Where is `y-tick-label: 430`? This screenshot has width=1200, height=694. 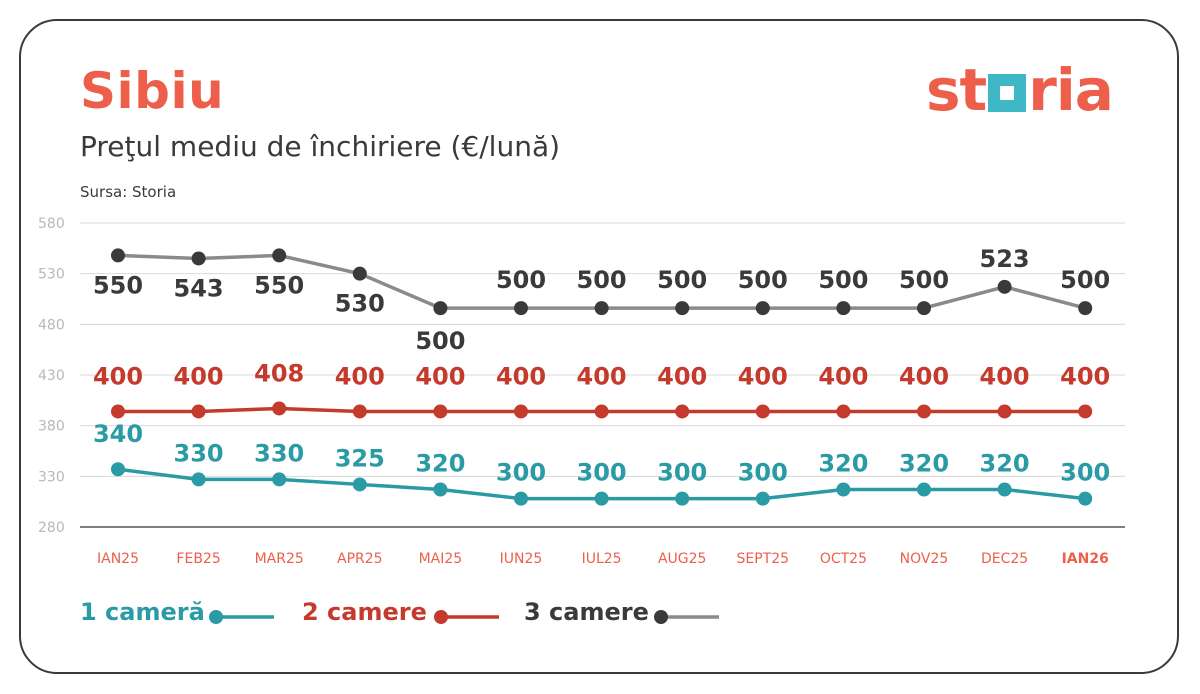
y-tick-label: 430 is located at coordinates (51, 376).